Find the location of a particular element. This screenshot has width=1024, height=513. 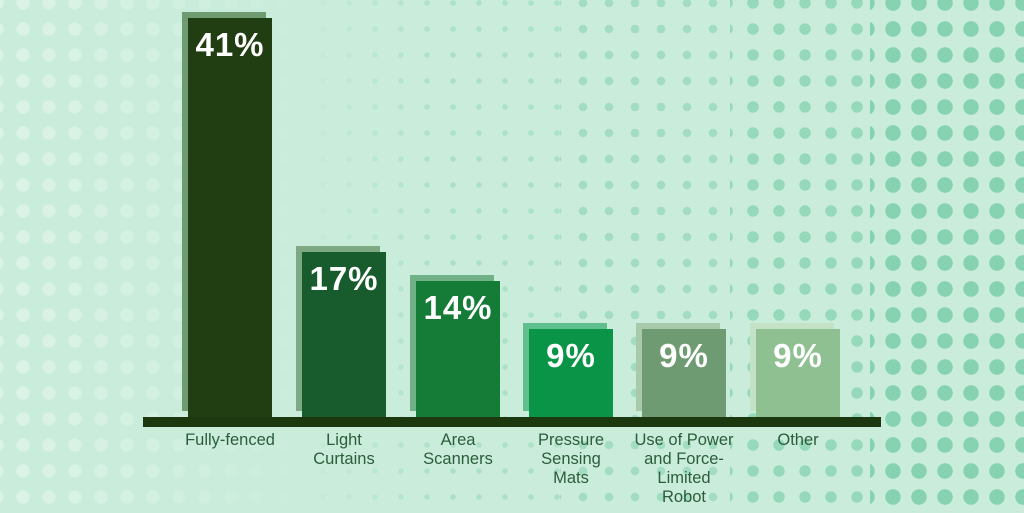

bar-fill: 14% is located at coordinates (458, 349).